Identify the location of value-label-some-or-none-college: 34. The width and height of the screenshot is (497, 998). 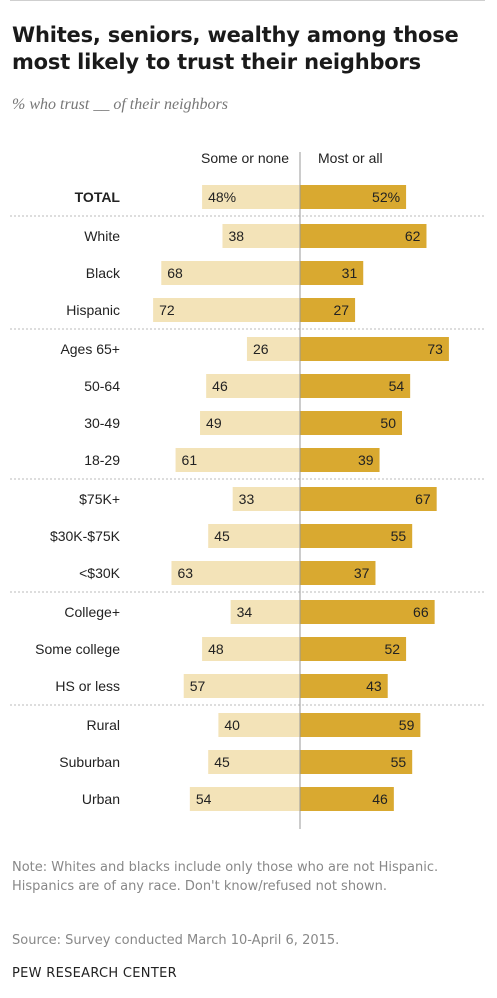
(245, 612).